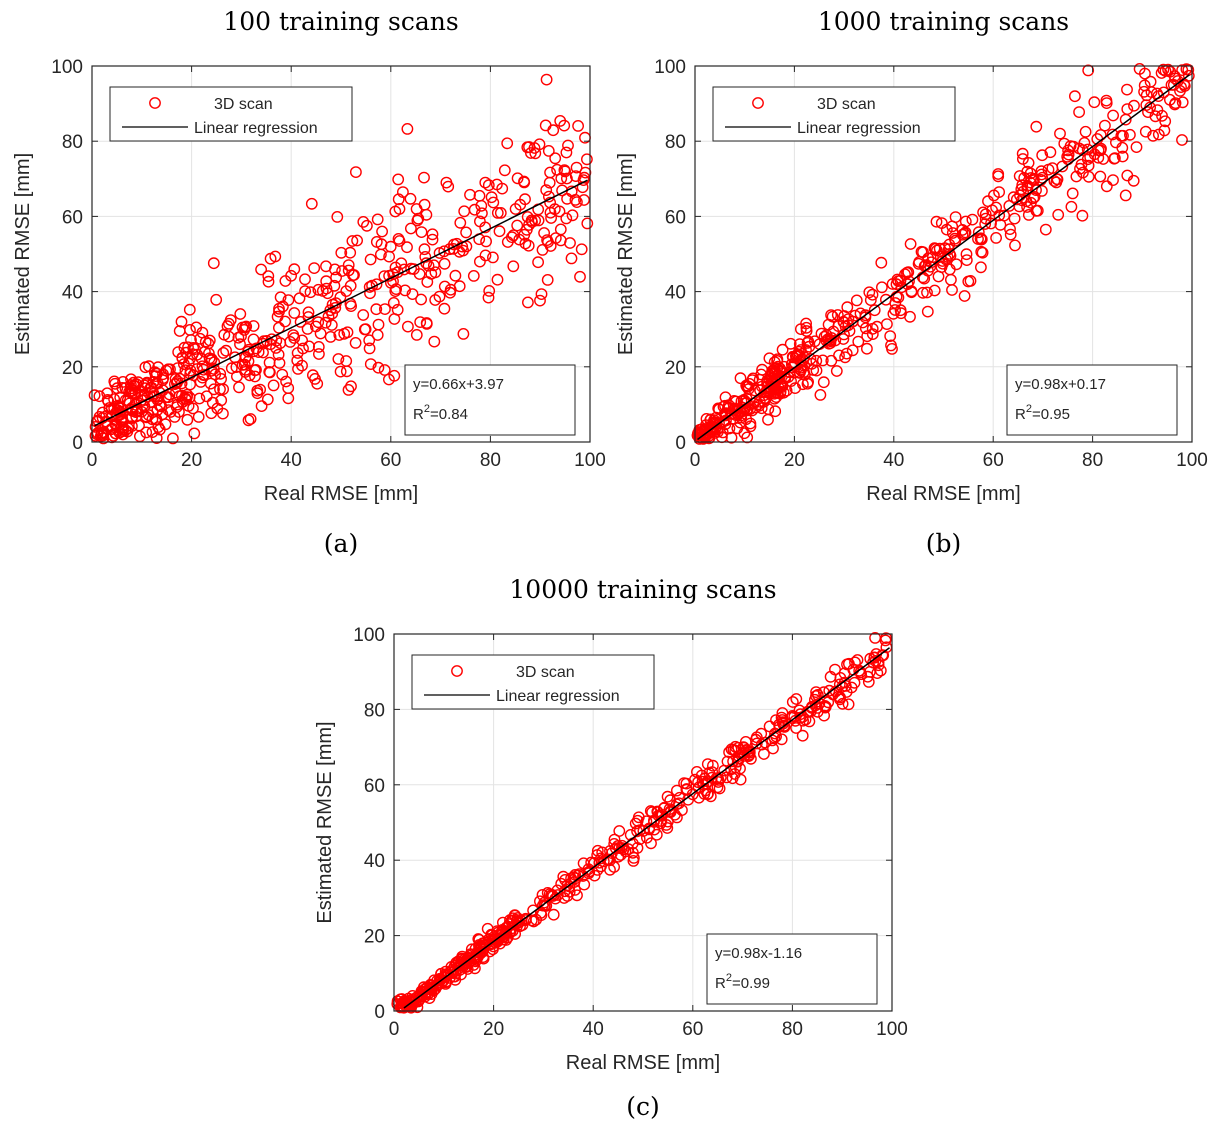 The image size is (1214, 1129). What do you see at coordinates (533, 682) in the screenshot?
I see `legend-box` at bounding box center [533, 682].